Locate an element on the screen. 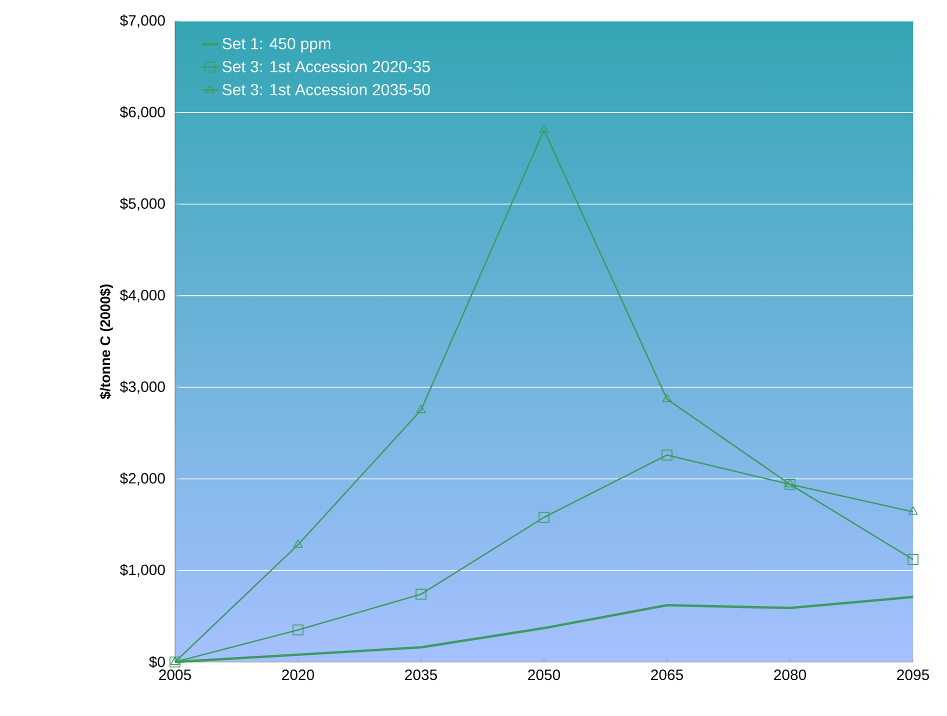  x-tick-label: 2065 is located at coordinates (667, 675).